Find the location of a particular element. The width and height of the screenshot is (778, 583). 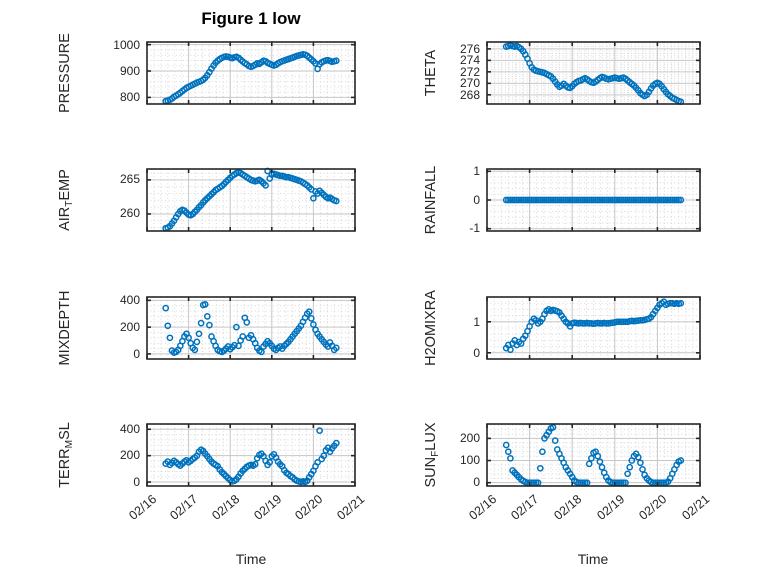

plot-TERR_MSL is located at coordinates (251, 454).